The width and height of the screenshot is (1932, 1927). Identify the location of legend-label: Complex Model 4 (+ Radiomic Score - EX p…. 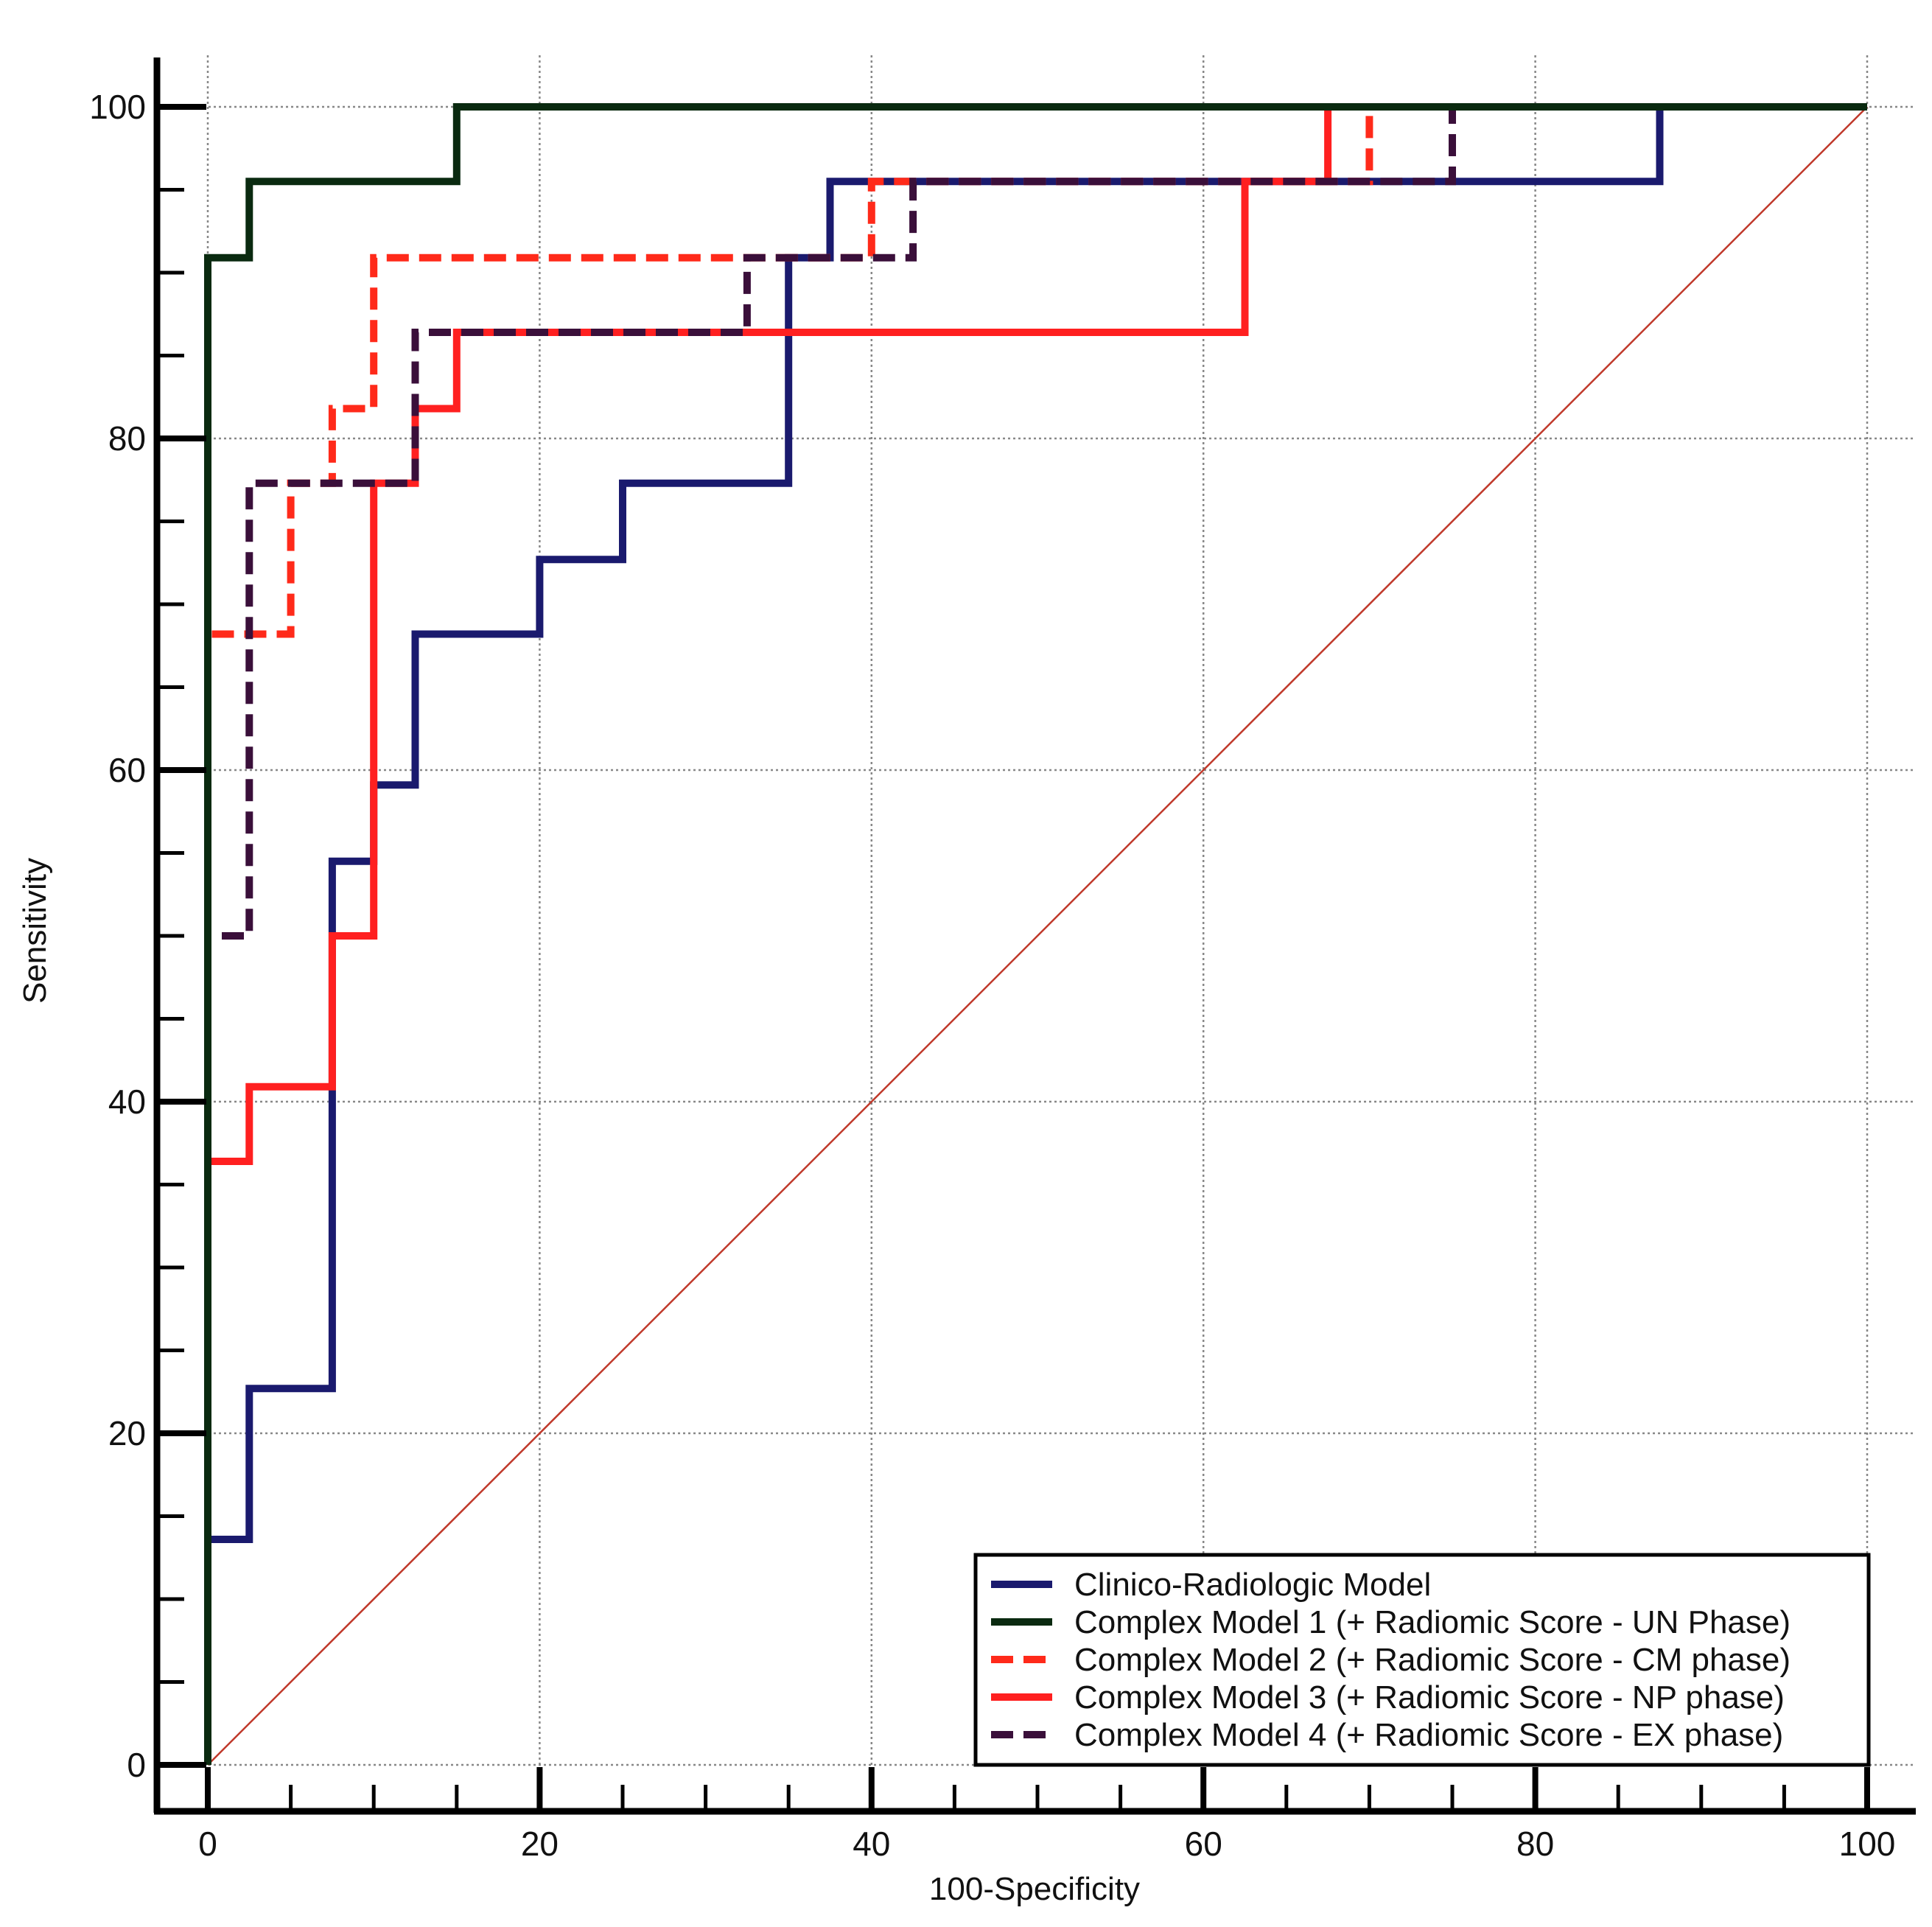
(1428, 1735).